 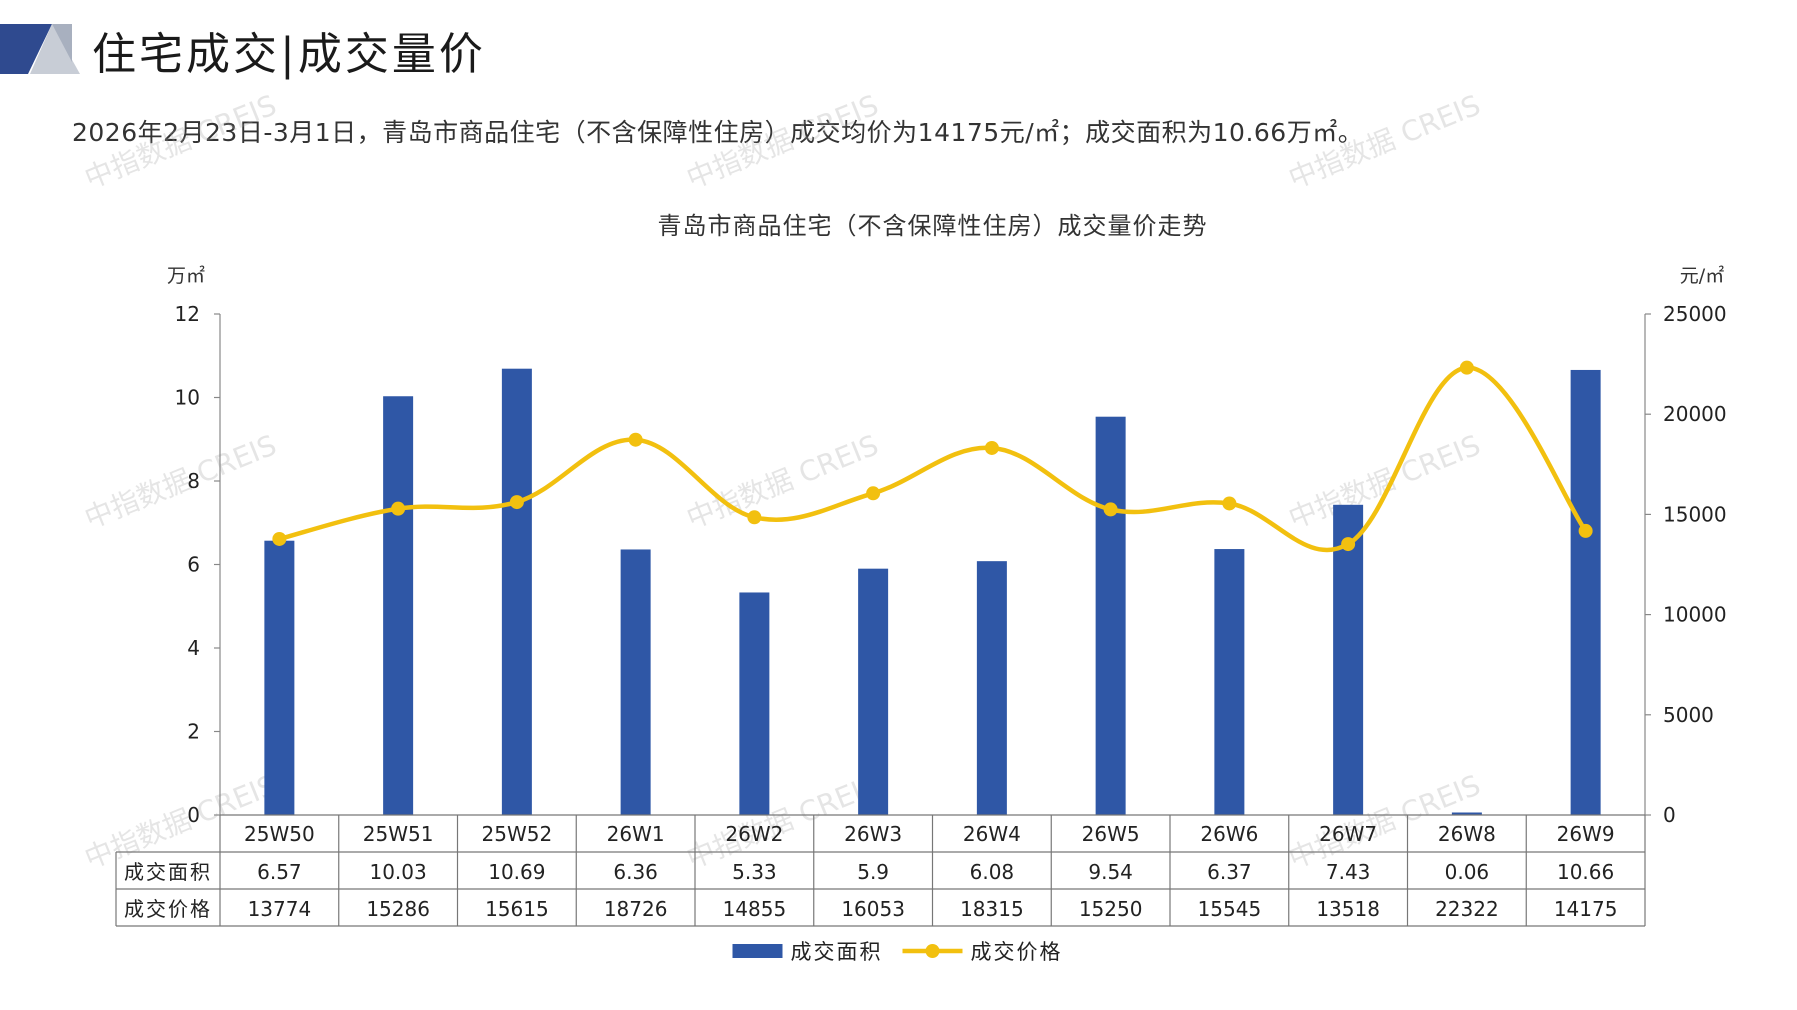 I want to click on price-point-26W7, so click(x=1348, y=544).